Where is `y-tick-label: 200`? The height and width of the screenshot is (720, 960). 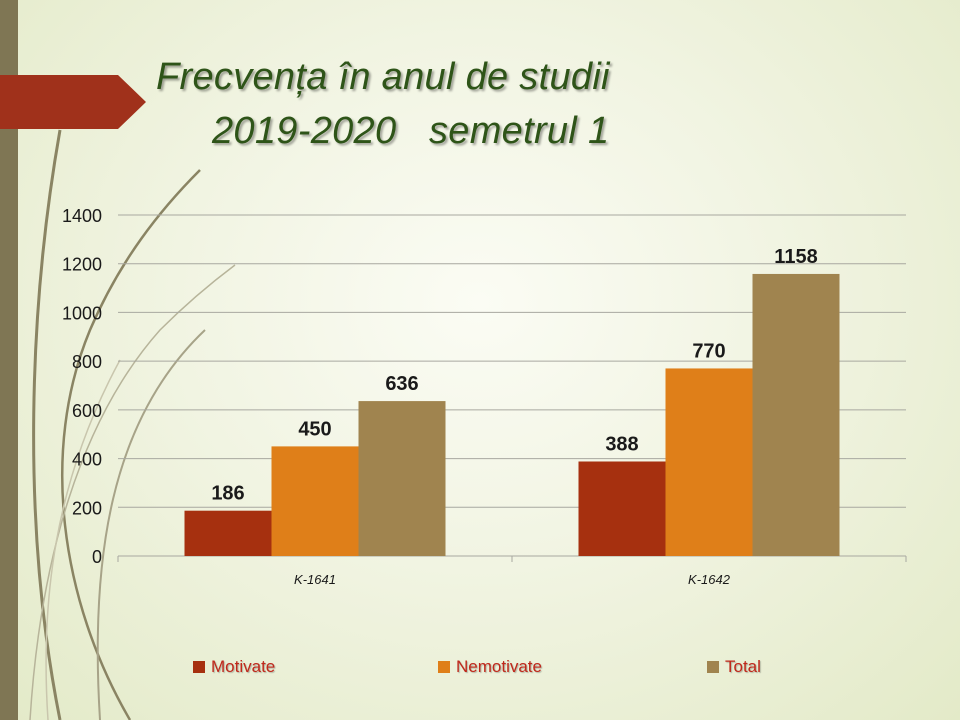 y-tick-label: 200 is located at coordinates (87, 508).